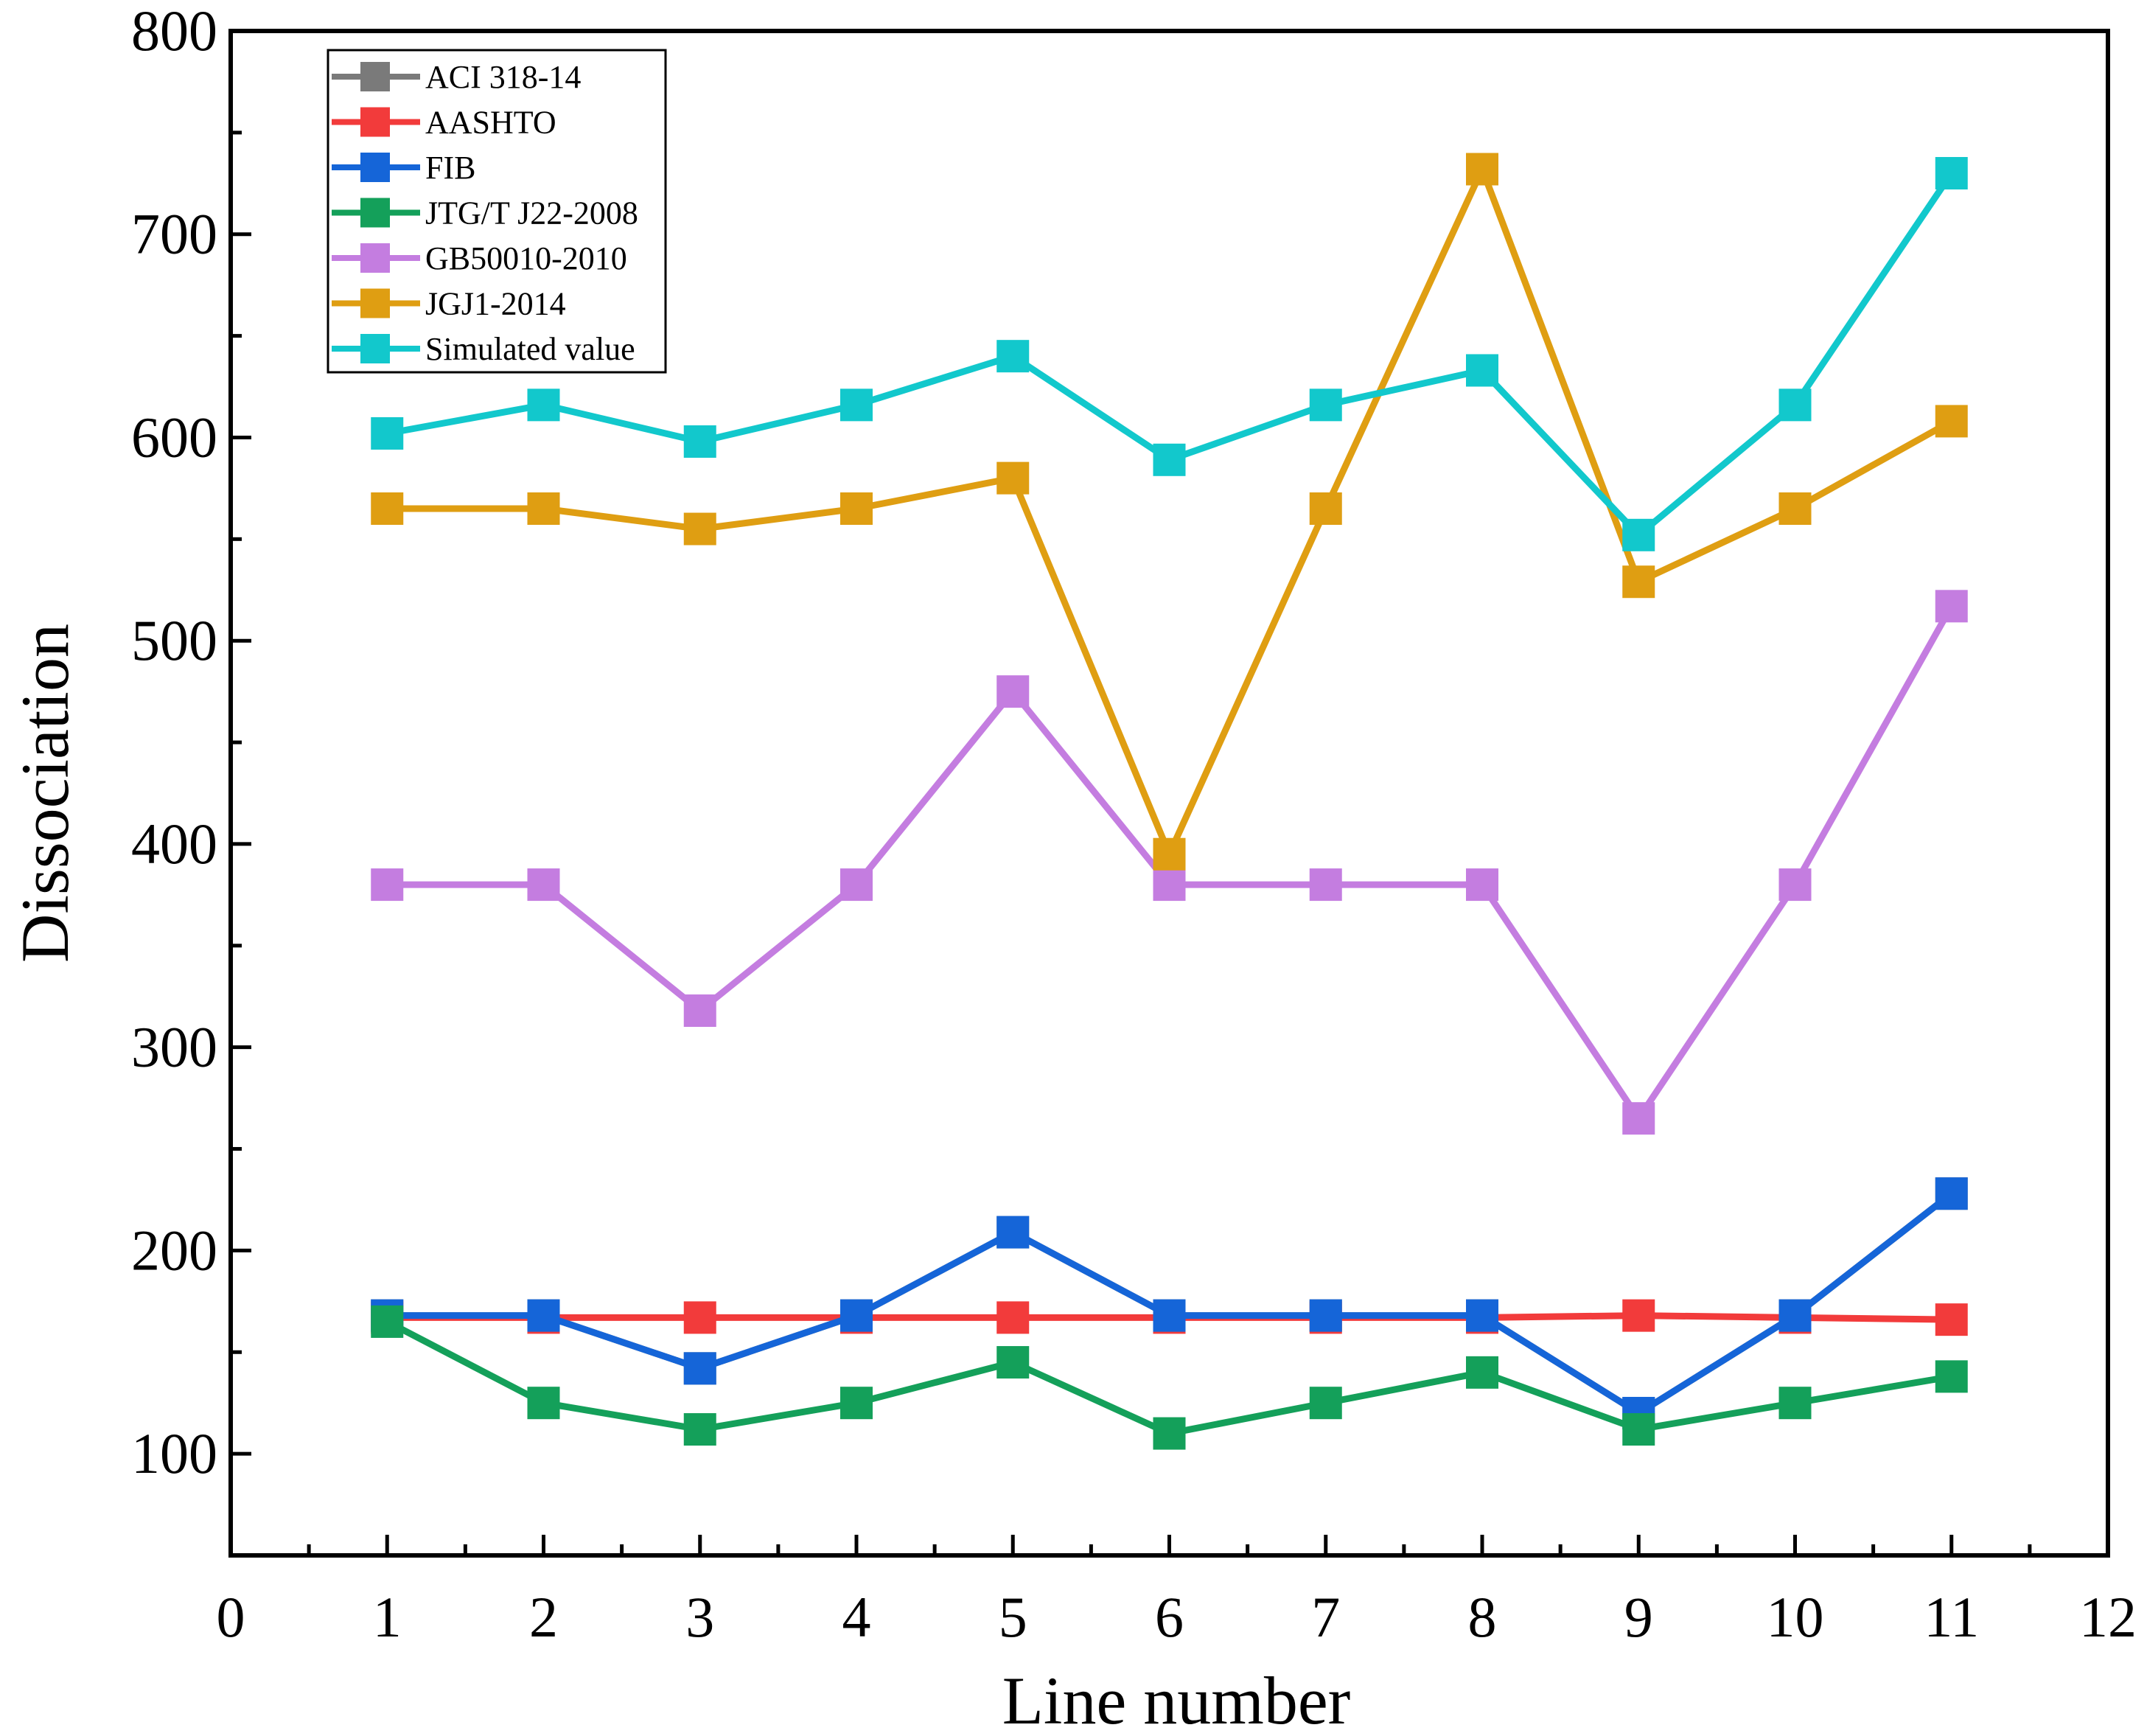 Image resolution: width=2147 pixels, height=1736 pixels. What do you see at coordinates (526, 258) in the screenshot?
I see `legend-label: GB50010-2010` at bounding box center [526, 258].